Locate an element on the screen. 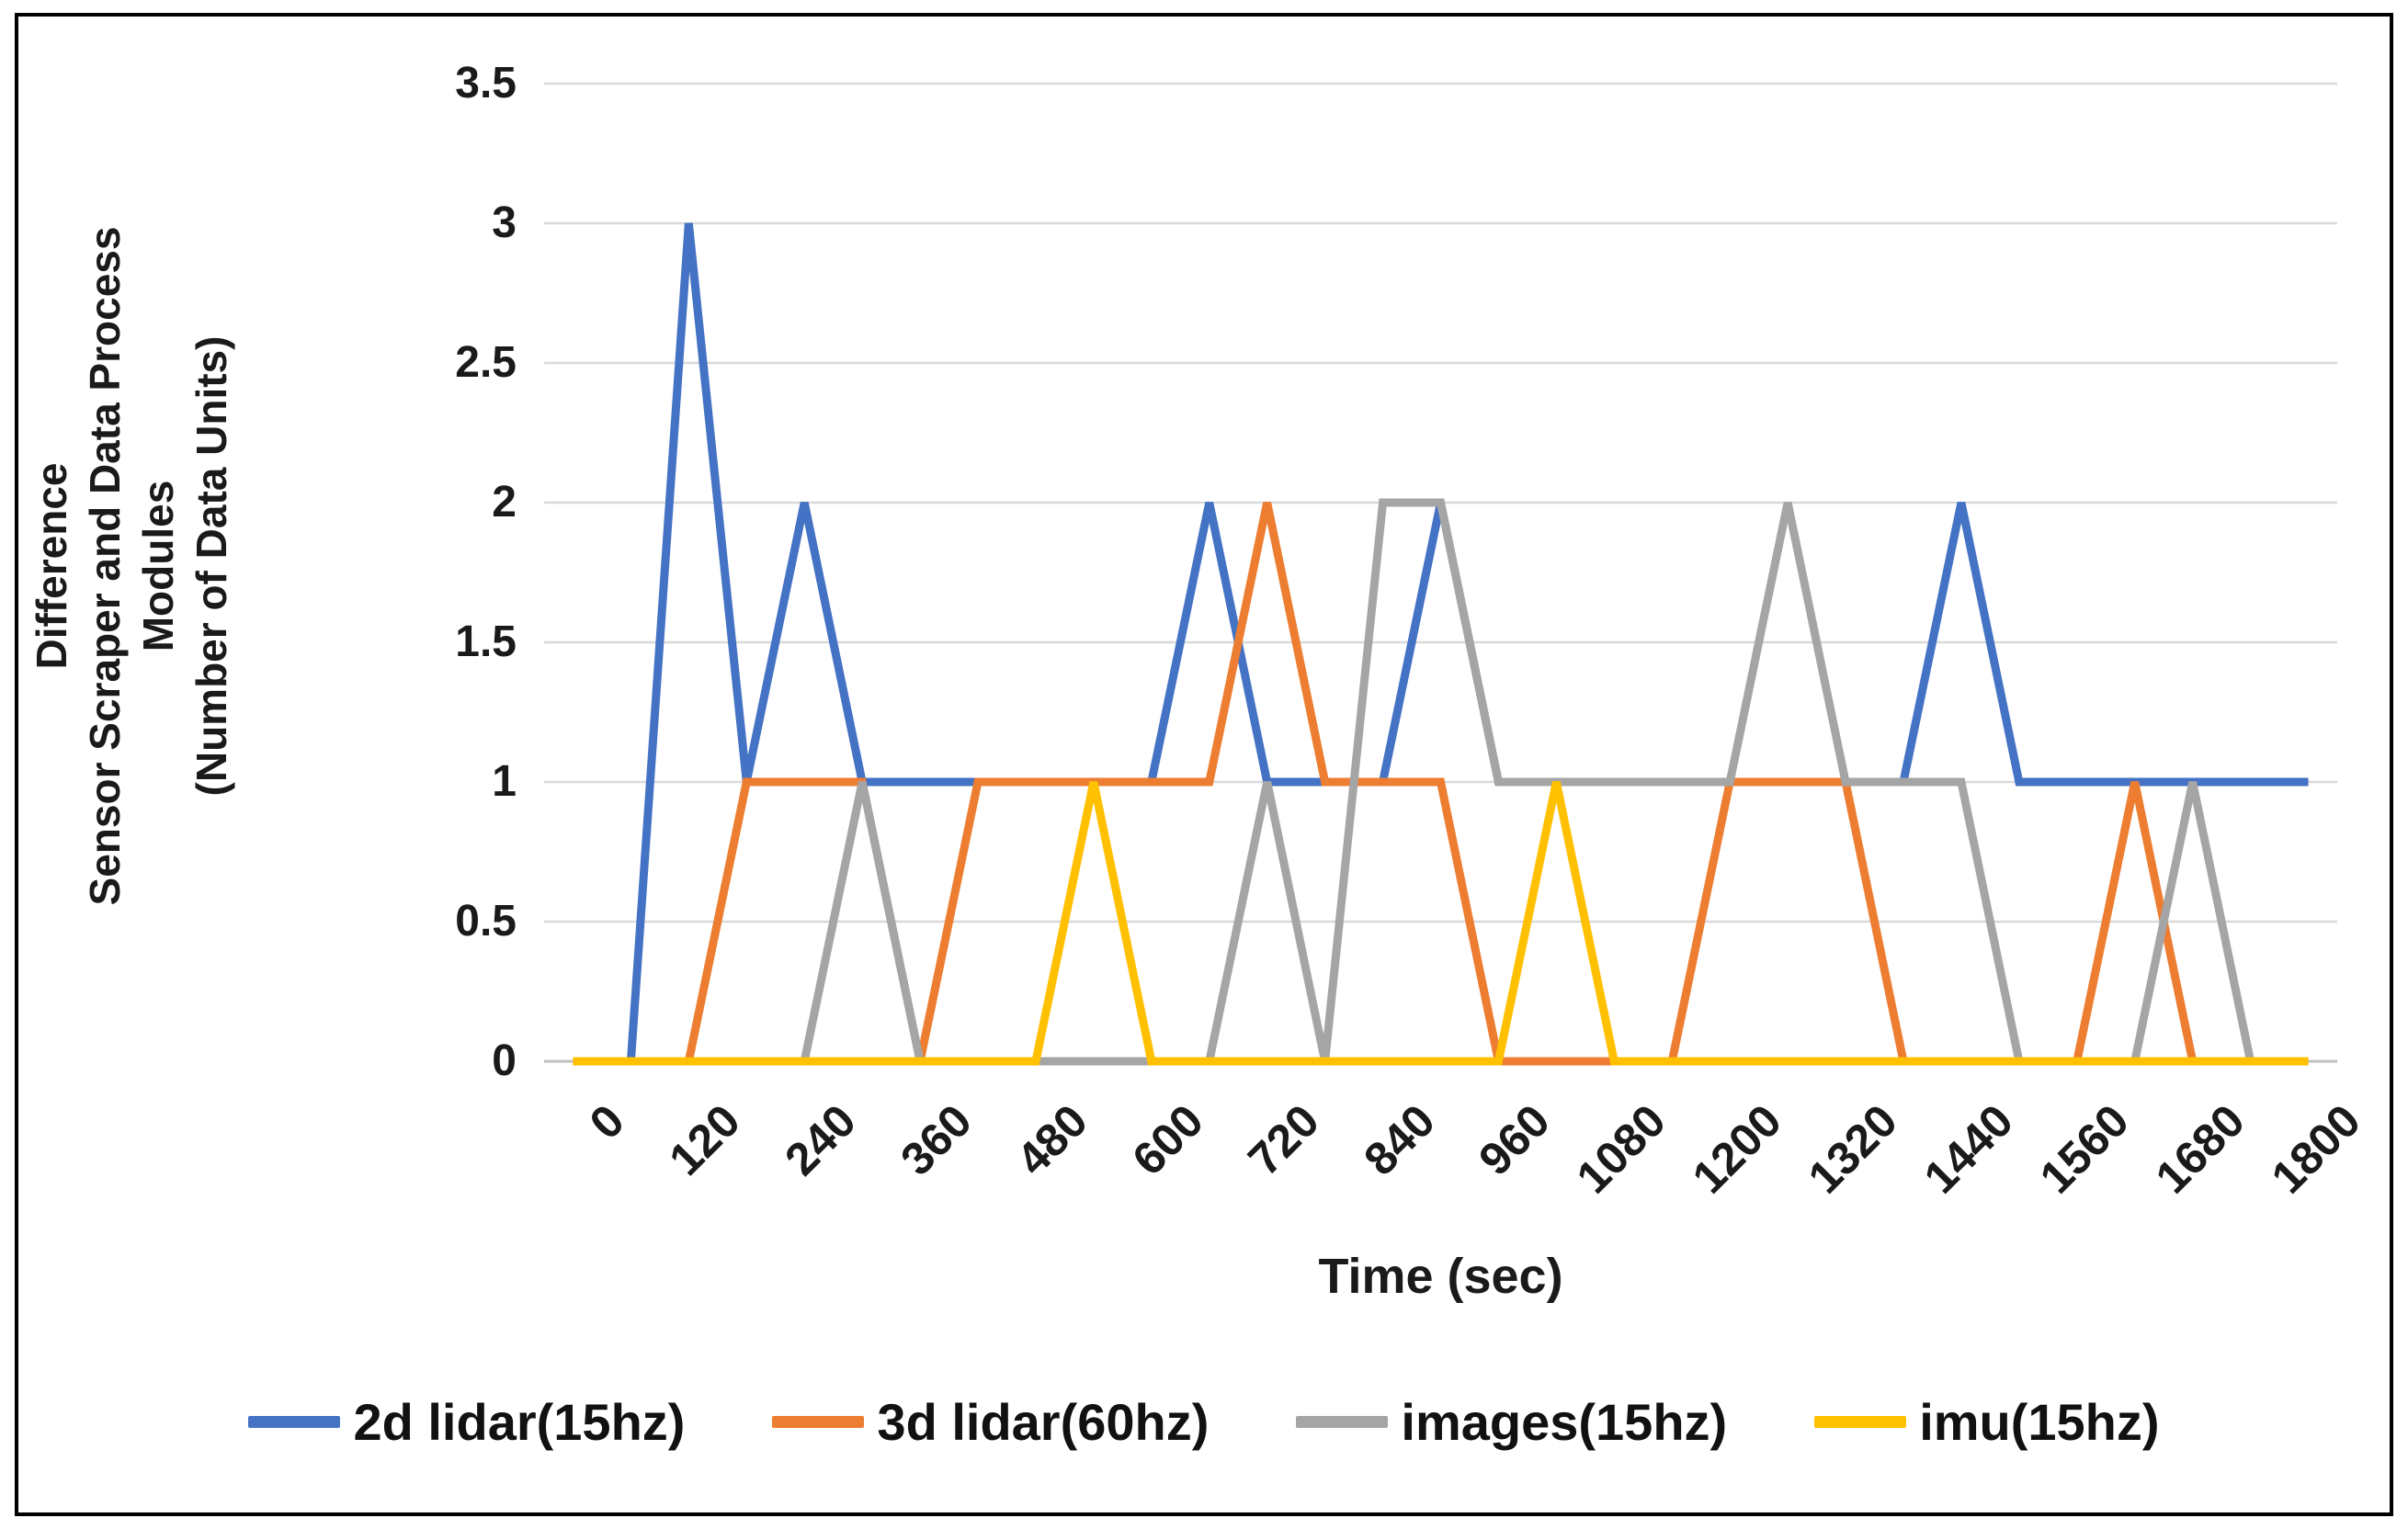  y-tick-label: 2.5 is located at coordinates (486, 362).